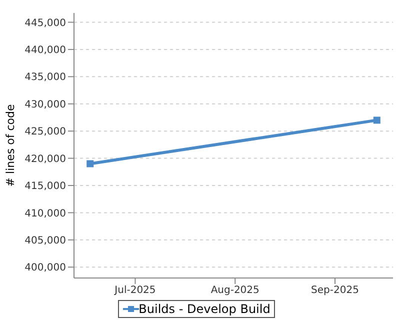 The width and height of the screenshot is (400, 320). What do you see at coordinates (45, 268) in the screenshot?
I see `y-tick-label: 400,000` at bounding box center [45, 268].